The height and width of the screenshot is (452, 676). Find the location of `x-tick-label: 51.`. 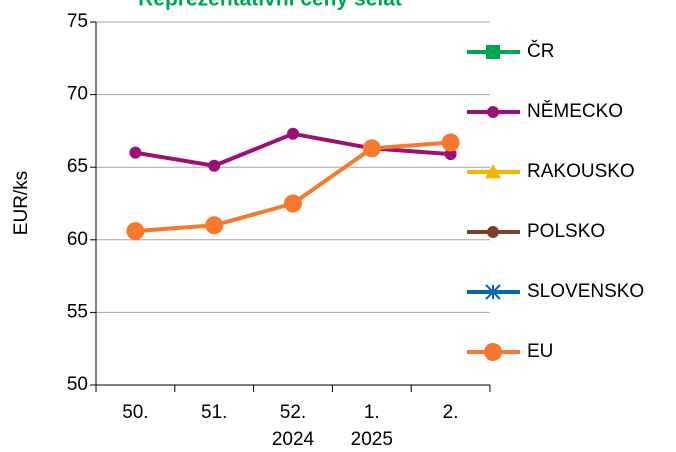

x-tick-label: 51. is located at coordinates (214, 412).